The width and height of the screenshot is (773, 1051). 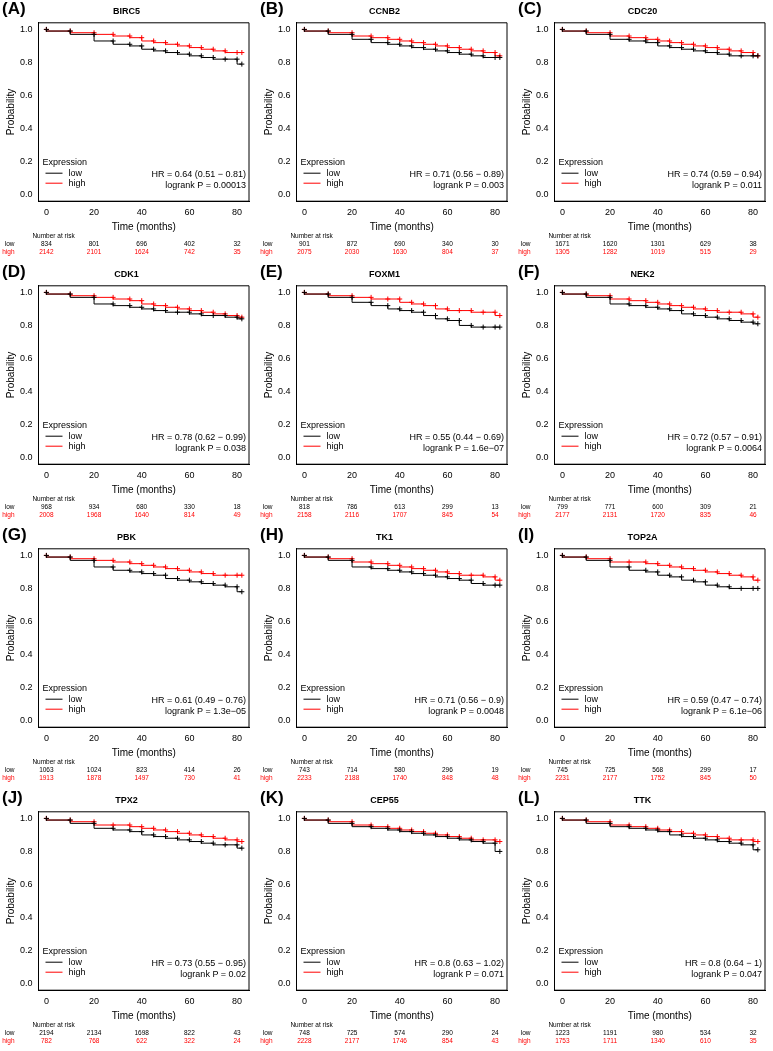 What do you see at coordinates (141, 475) in the screenshot?
I see `x-tick-label: 40` at bounding box center [141, 475].